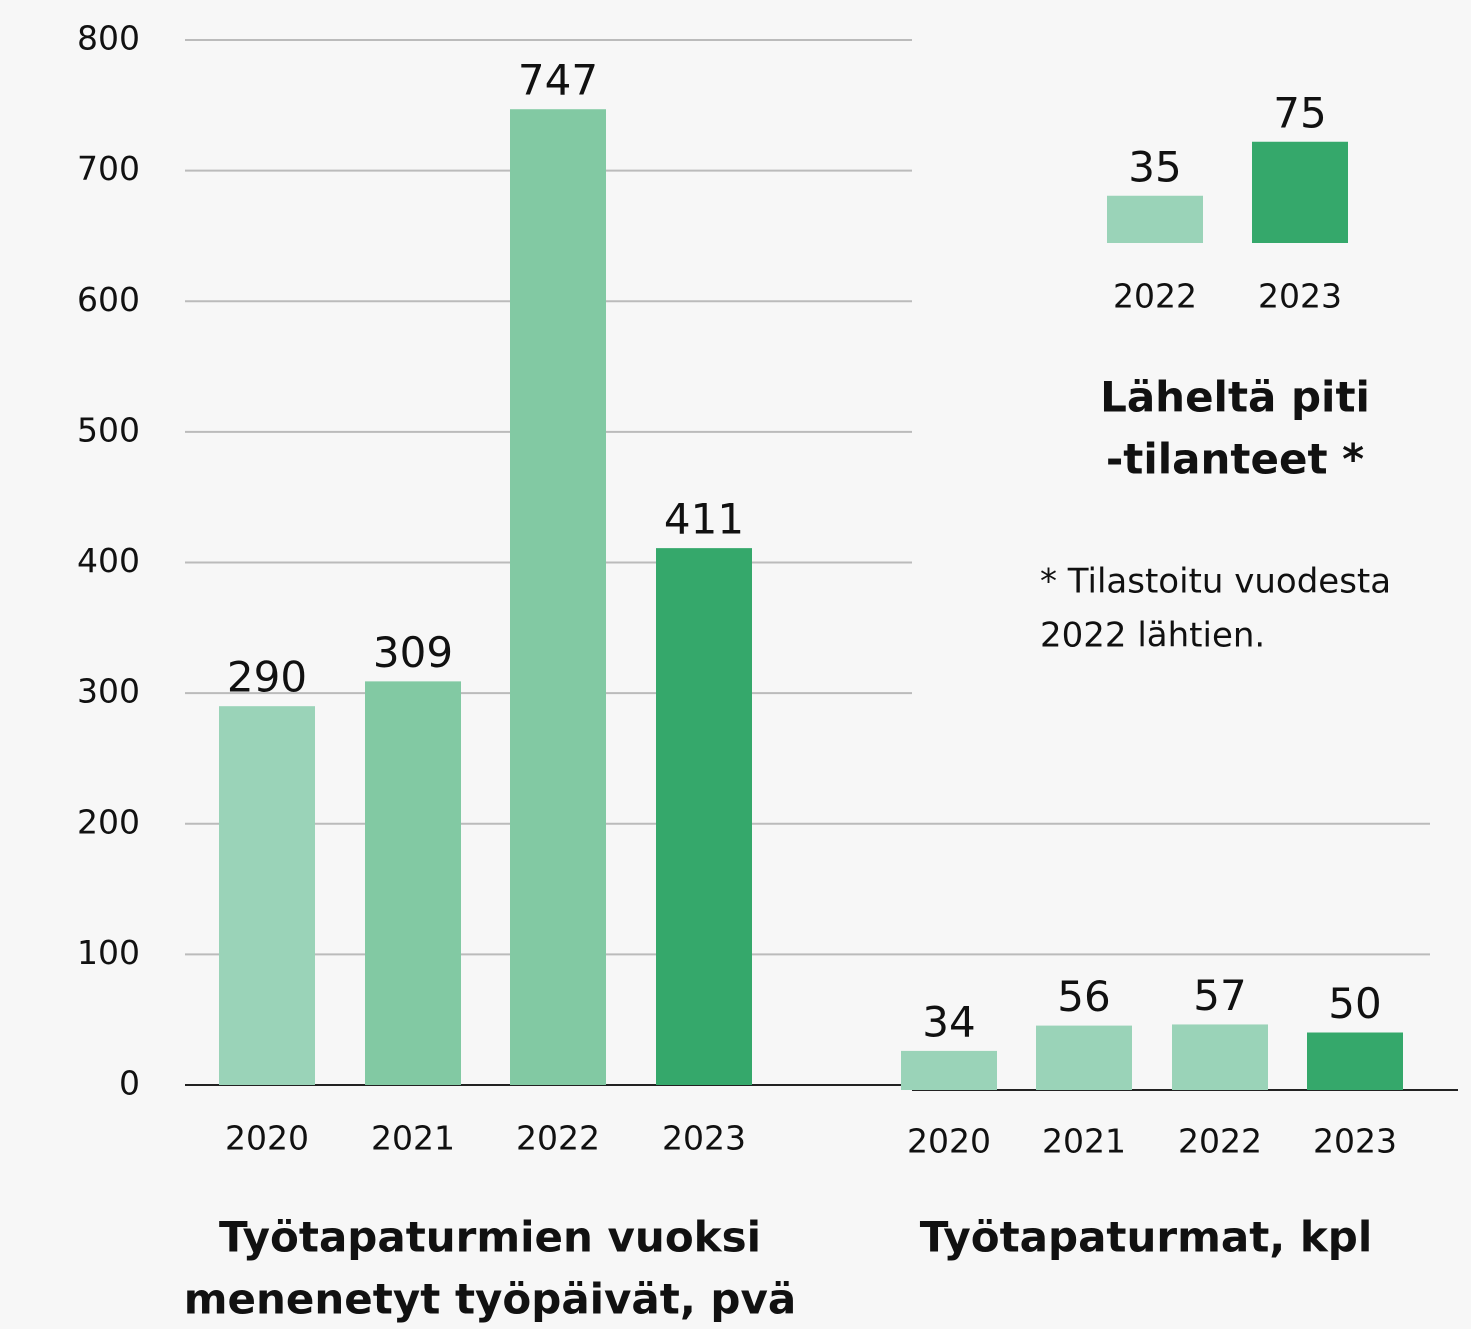 This screenshot has height=1329, width=1471. I want to click on value-label: 309, so click(413, 652).